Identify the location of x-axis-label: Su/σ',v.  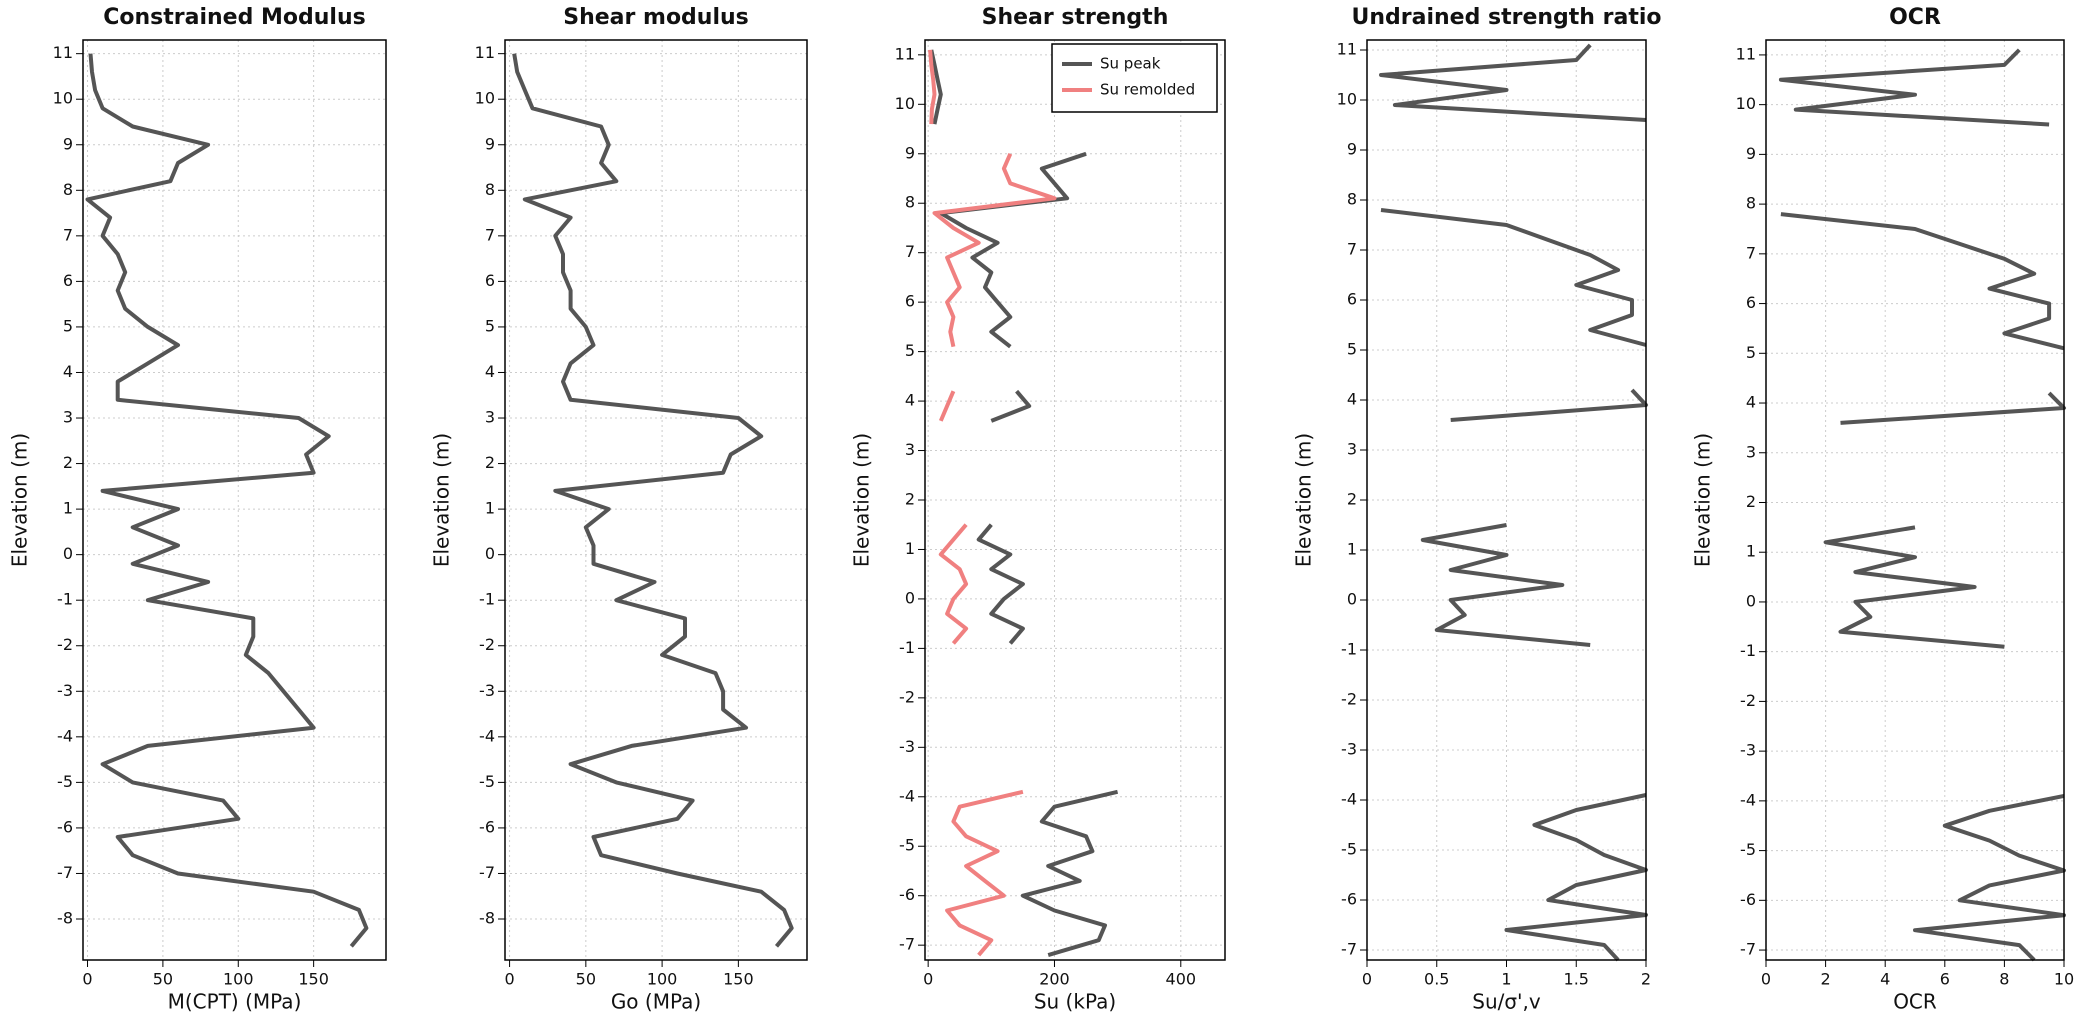
(1506, 1002).